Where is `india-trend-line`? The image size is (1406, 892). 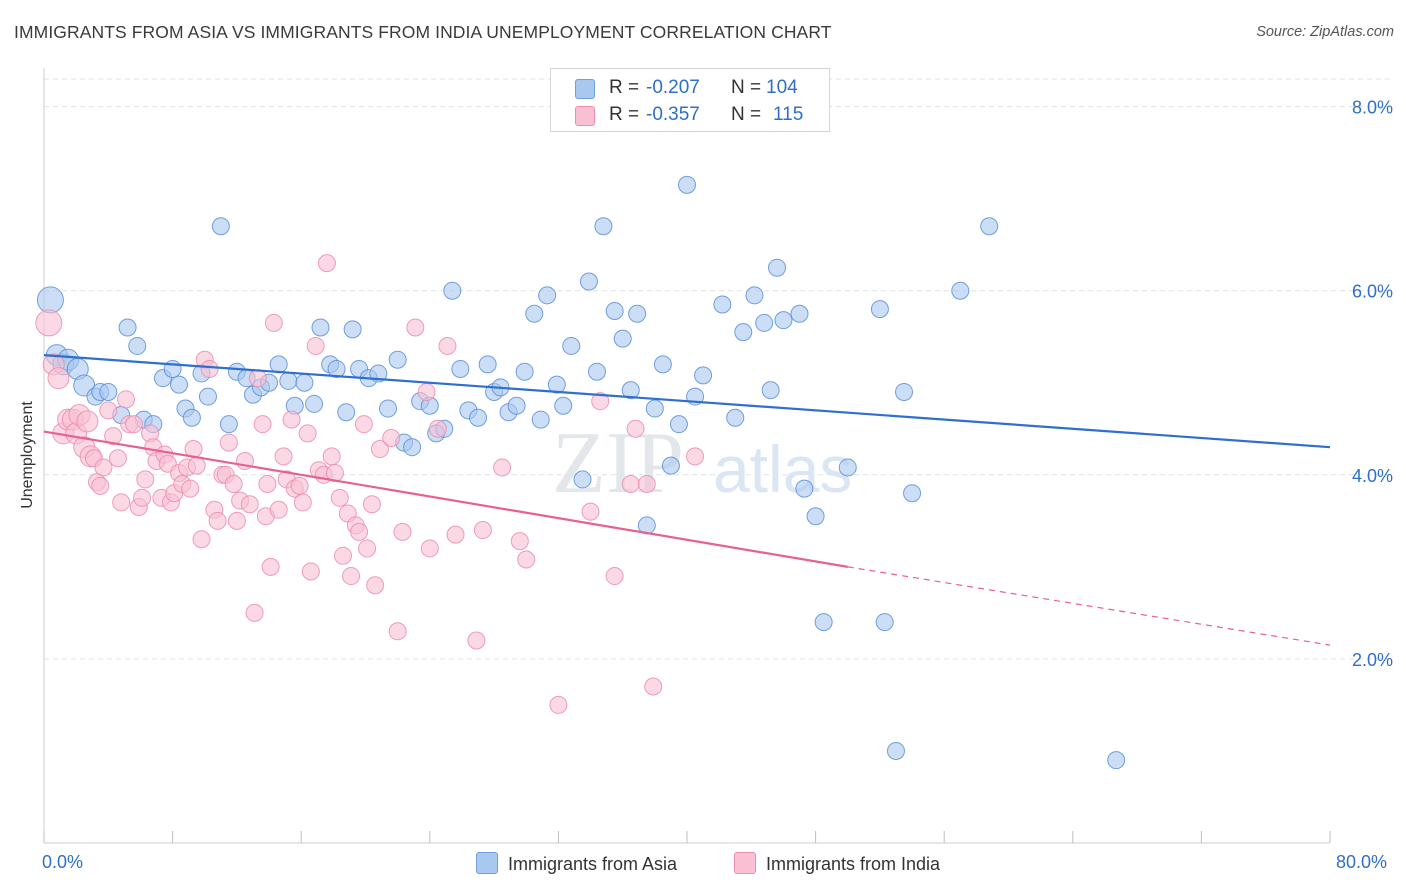
india-trend-line is located at coordinates (445, 499).